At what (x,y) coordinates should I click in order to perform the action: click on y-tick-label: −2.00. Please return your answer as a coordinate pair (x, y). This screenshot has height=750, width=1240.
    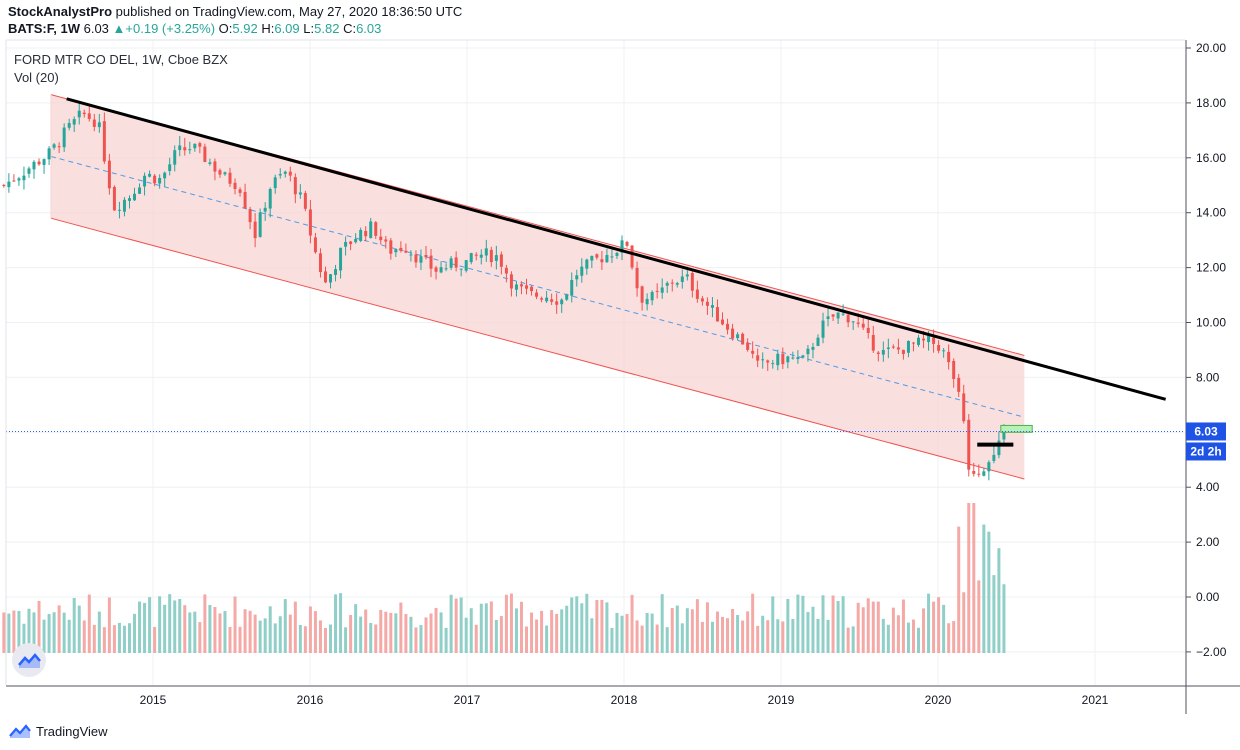
    Looking at the image, I should click on (1211, 652).